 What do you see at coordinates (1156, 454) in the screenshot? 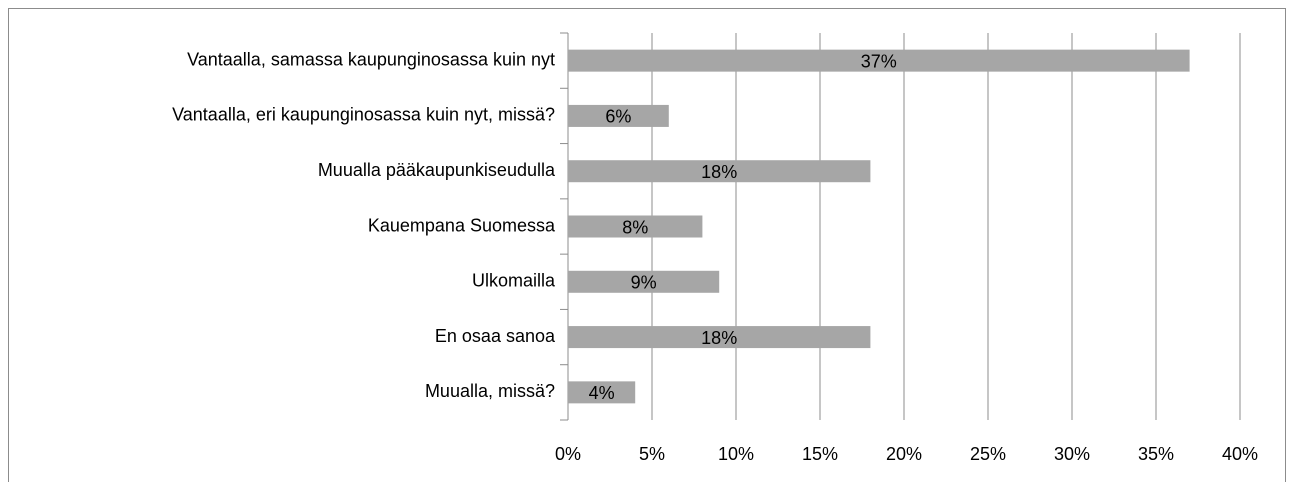
I see `x-tick-label: 35%` at bounding box center [1156, 454].